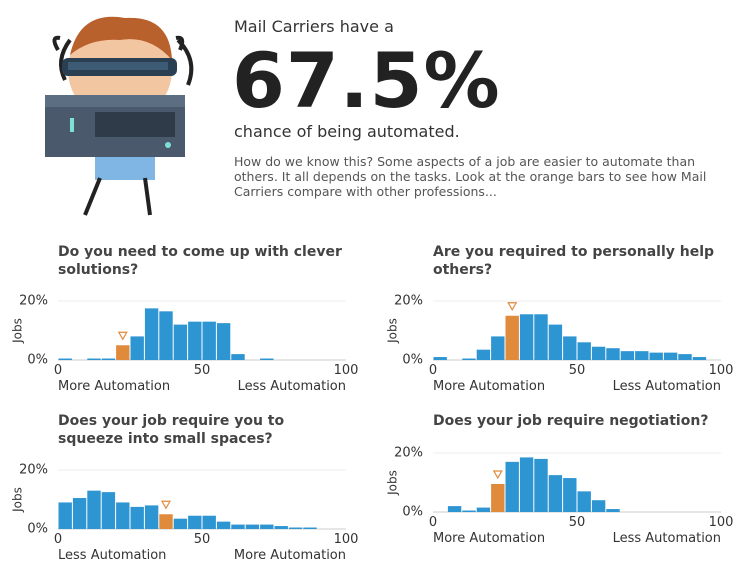  What do you see at coordinates (366, 80) in the screenshot?
I see `automation-percent: 67.5%` at bounding box center [366, 80].